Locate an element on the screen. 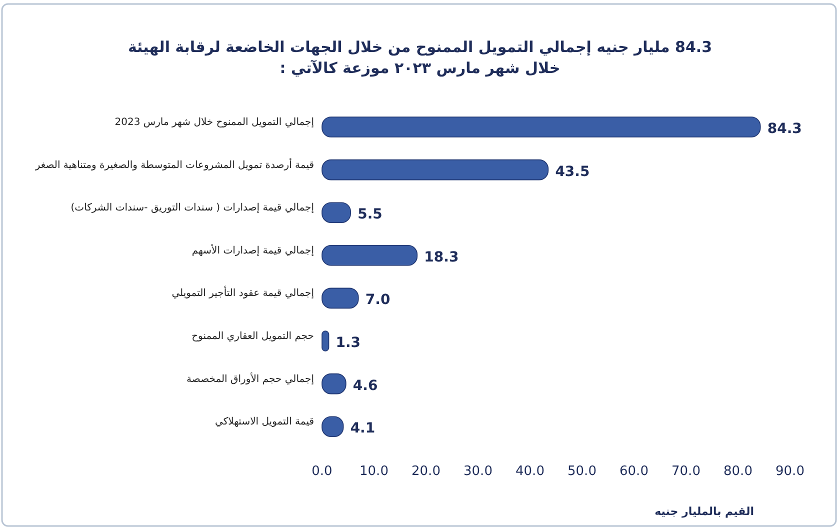  chart-subtitle: خلال شهر مارس ٢٠٢٣ موزعة كالآتي : is located at coordinates (420, 68).